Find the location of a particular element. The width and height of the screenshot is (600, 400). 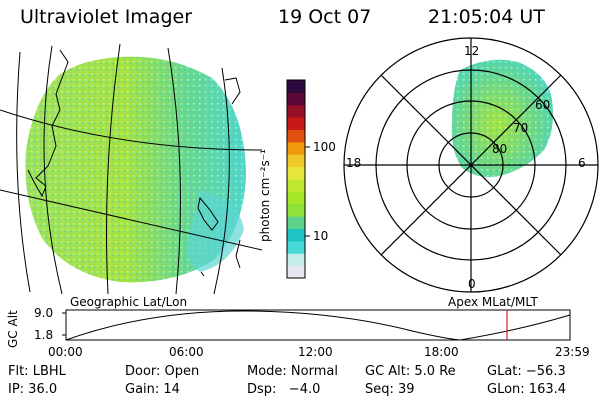

status-ip: IP: 36.0 is located at coordinates (33, 389).